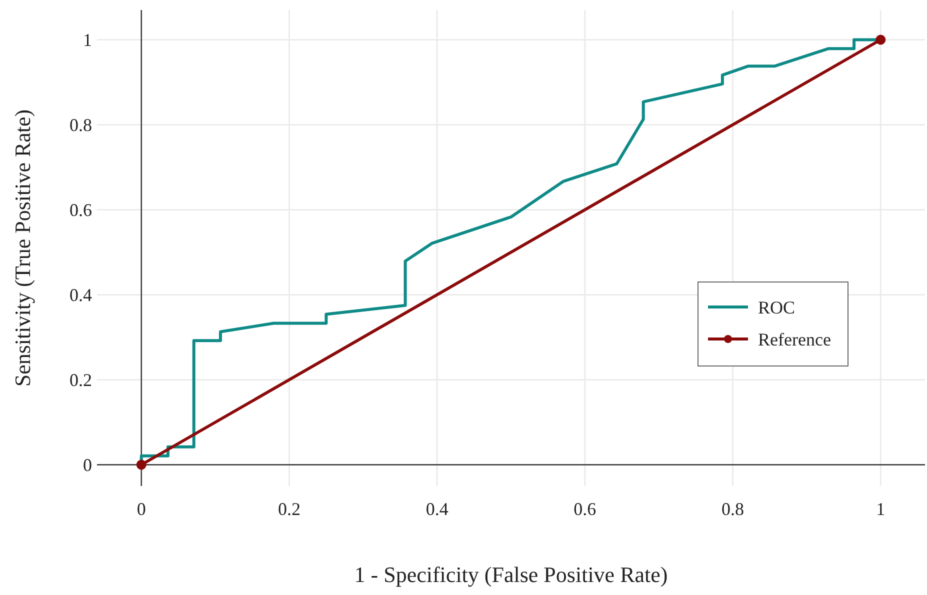  What do you see at coordinates (87, 40) in the screenshot?
I see `y-tick-label: 1` at bounding box center [87, 40].